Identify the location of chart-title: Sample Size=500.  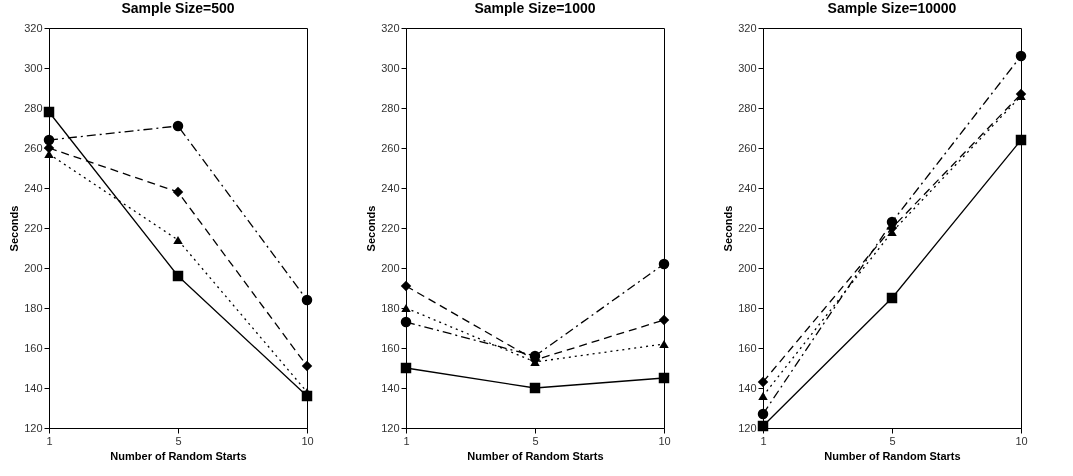
(178, 8).